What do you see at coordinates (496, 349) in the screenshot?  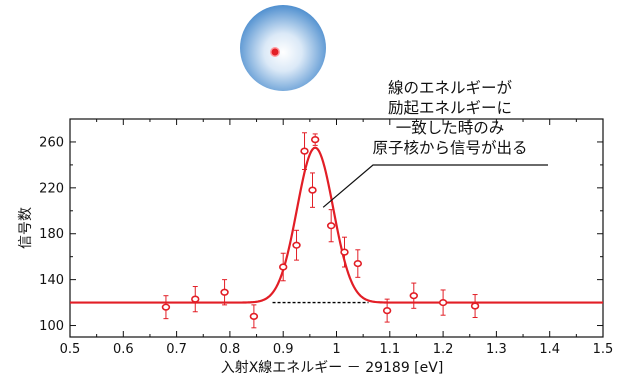 I see `x-tick-label: 1.3` at bounding box center [496, 349].